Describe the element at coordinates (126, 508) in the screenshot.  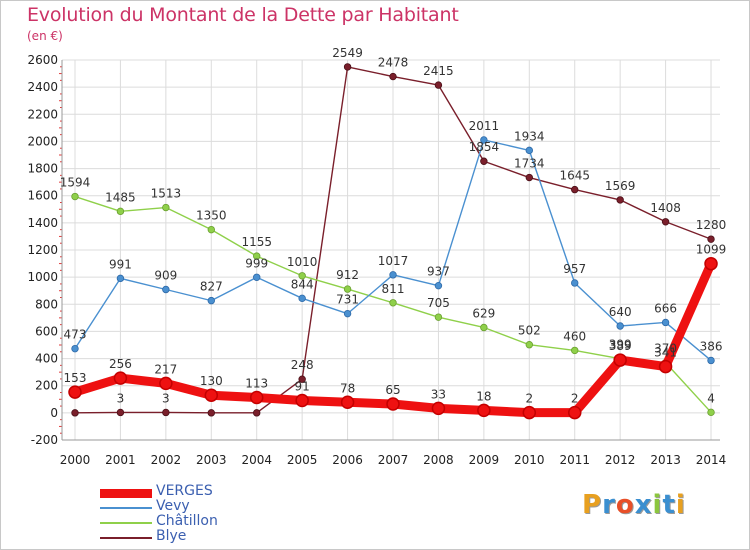
I see `legend-swatch-vevy` at that location.